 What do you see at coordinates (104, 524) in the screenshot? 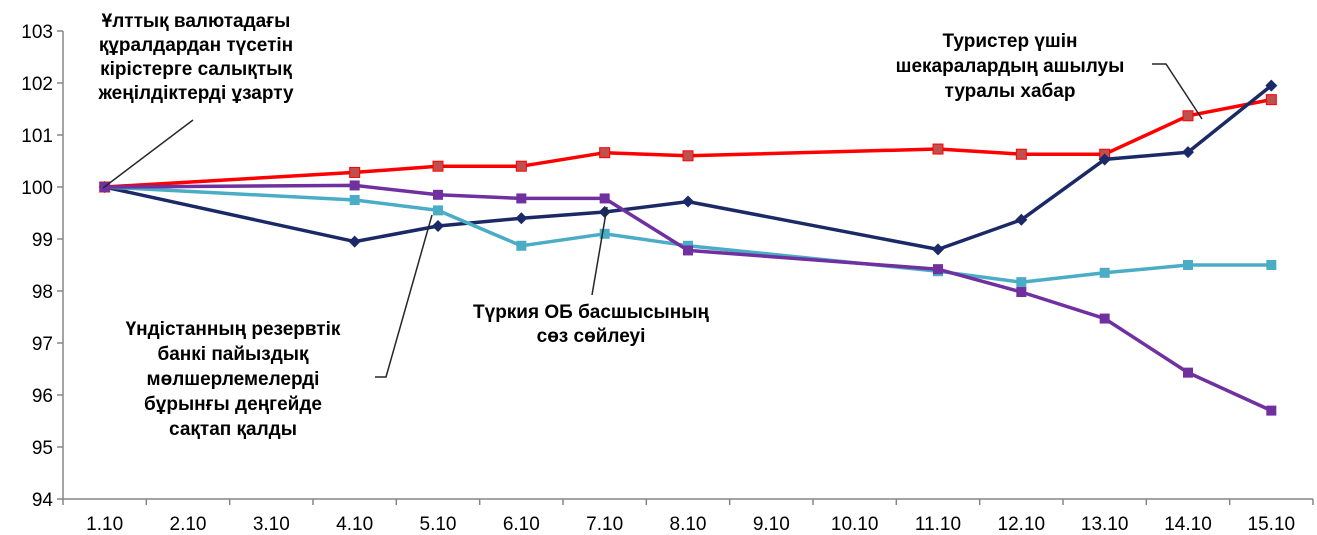
I see `x-tick-label: 1.10` at bounding box center [104, 524].